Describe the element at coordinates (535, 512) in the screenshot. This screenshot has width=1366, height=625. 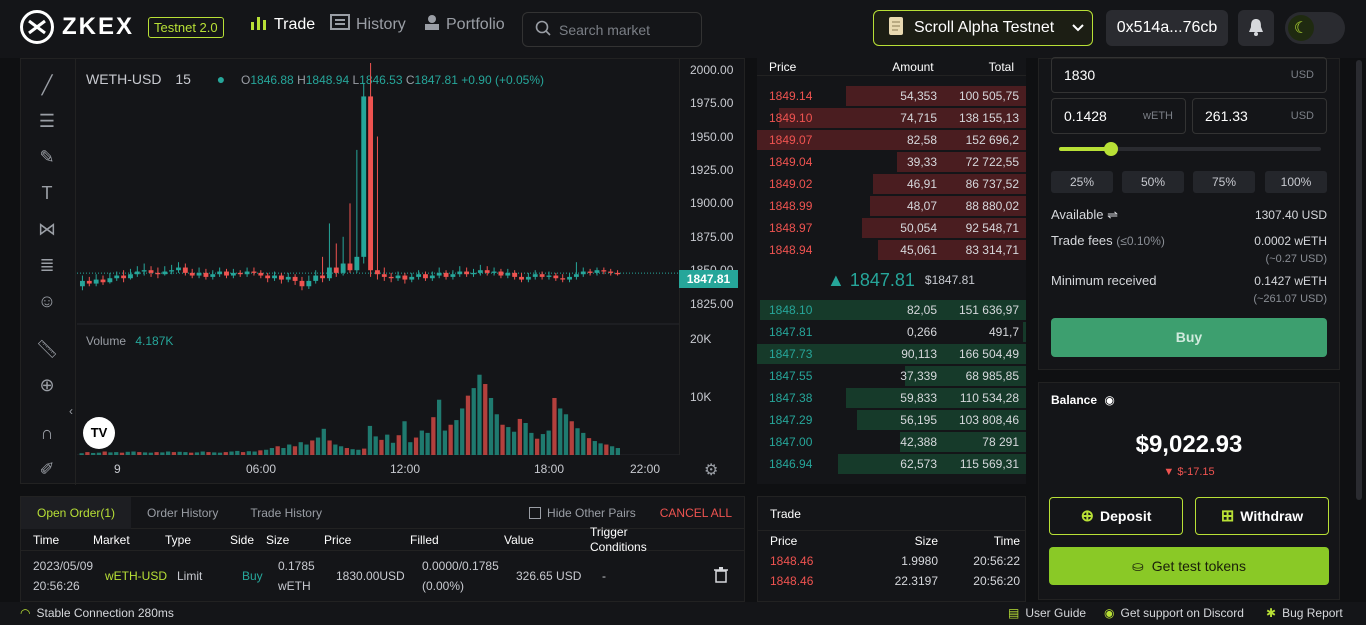
I see `checkbox` at that location.